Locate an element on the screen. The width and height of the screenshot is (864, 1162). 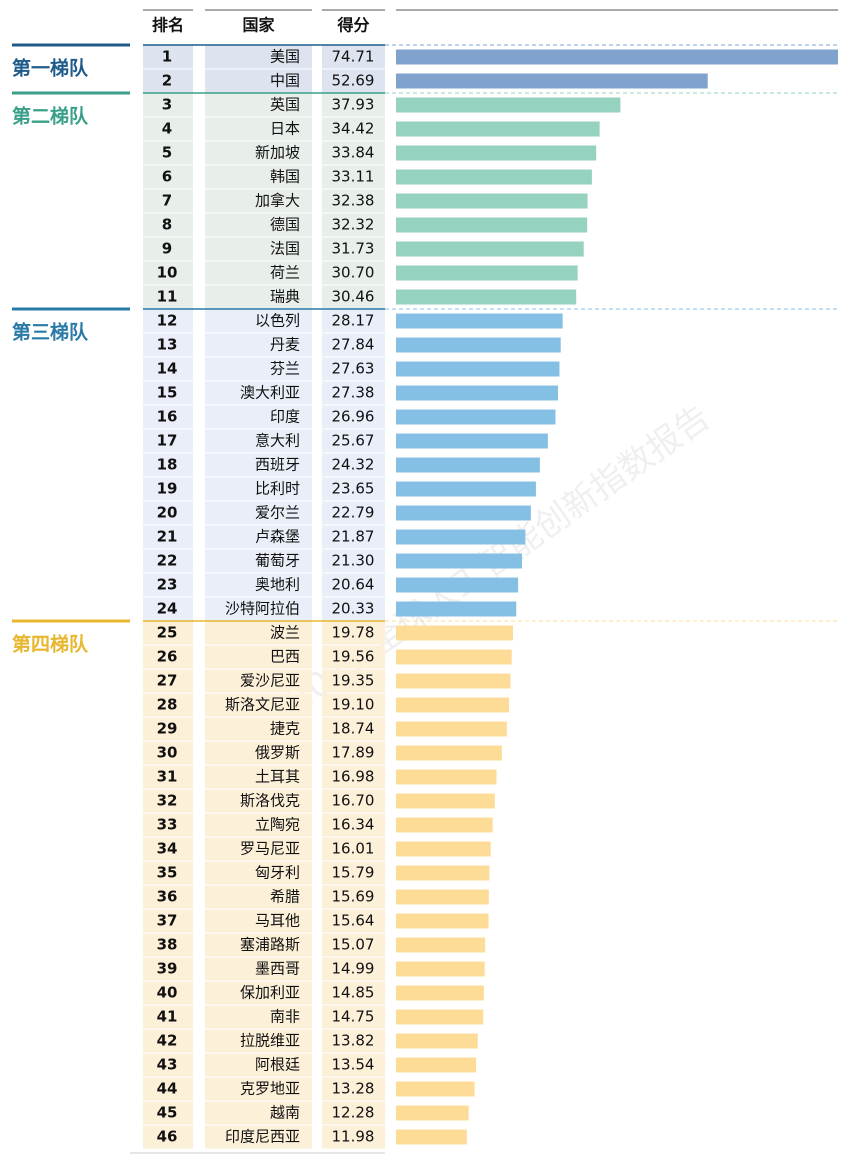
score: 21.30 is located at coordinates (353, 561).